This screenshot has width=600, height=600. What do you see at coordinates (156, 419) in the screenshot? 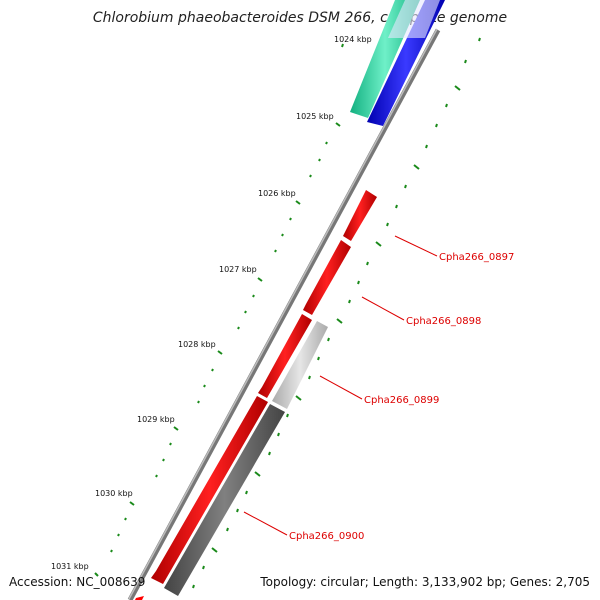
I see `kbp-label-1029: 1029 kbp` at bounding box center [156, 419].